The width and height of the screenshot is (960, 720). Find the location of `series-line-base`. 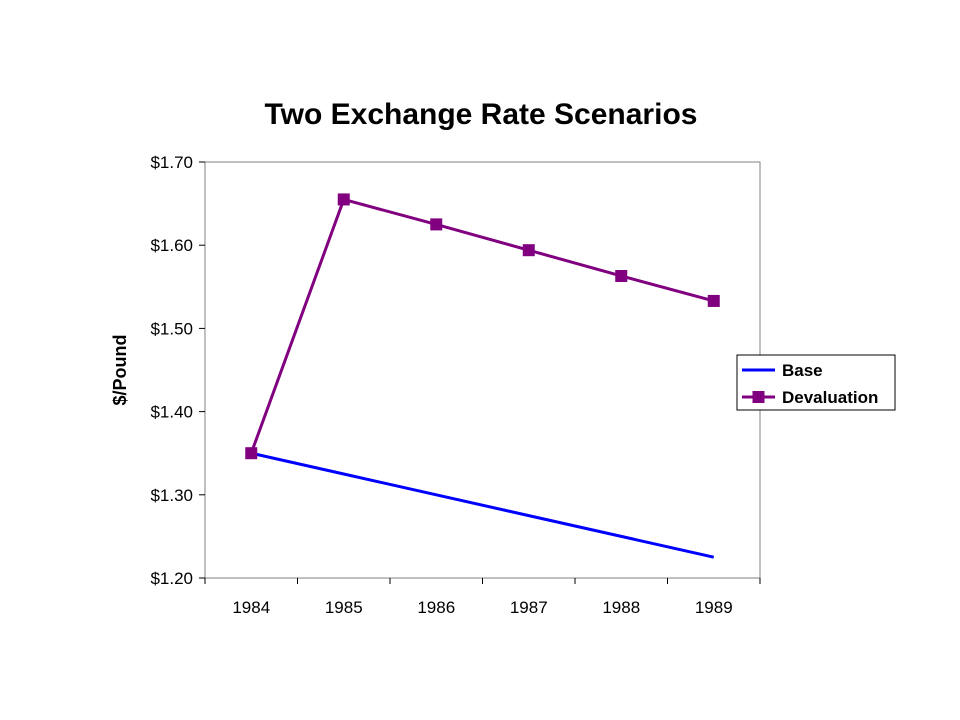

series-line-base is located at coordinates (482, 505).